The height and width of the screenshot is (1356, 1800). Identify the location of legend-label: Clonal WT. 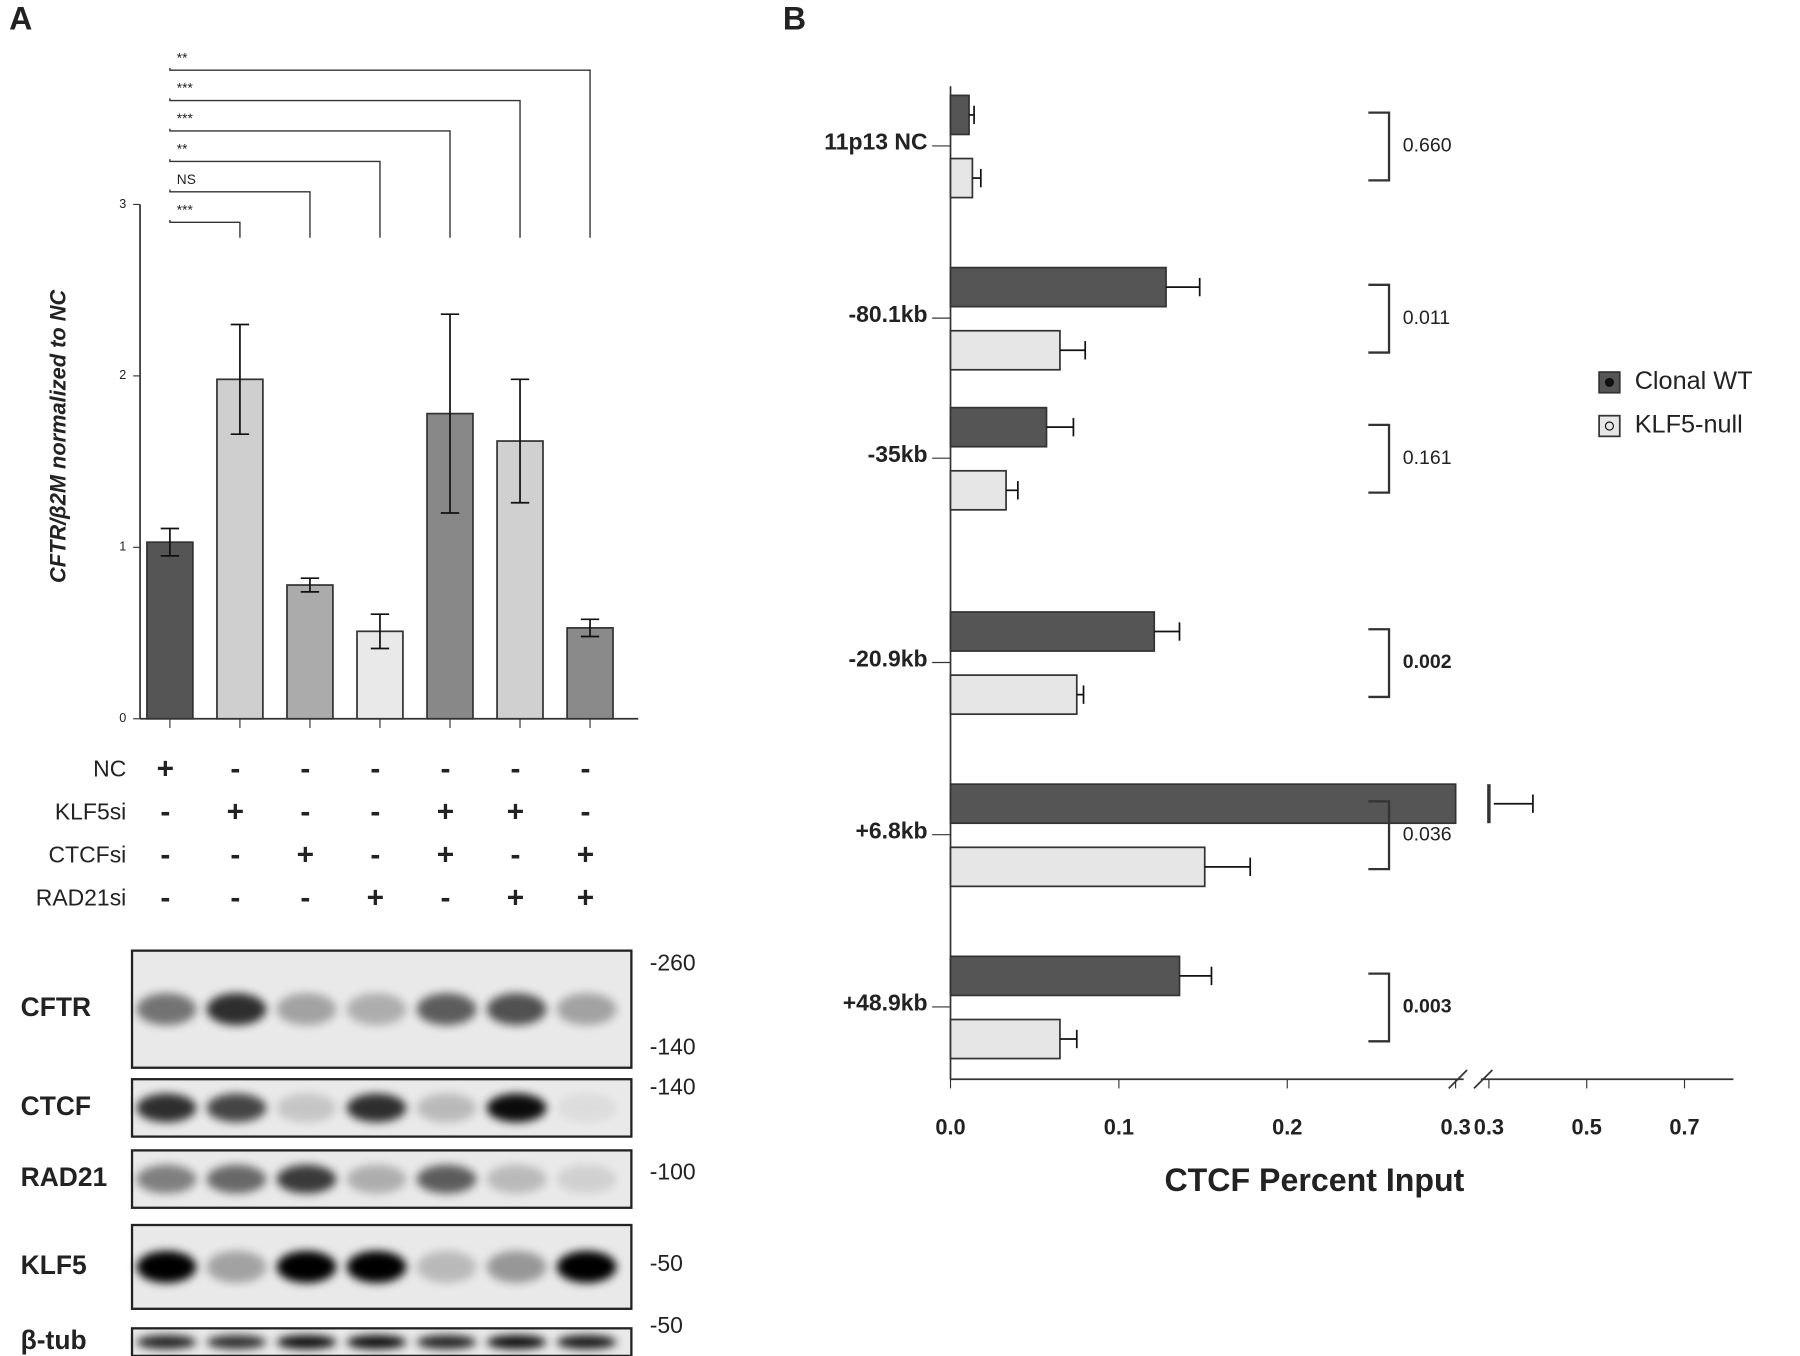
(1694, 381).